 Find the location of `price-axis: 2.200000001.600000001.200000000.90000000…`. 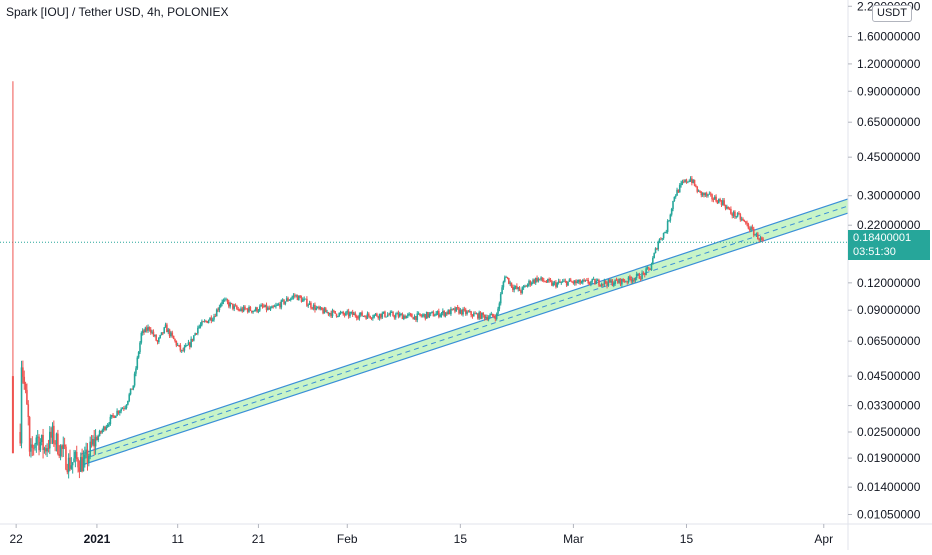

price-axis: 2.200000001.600000001.200000000.90000000… is located at coordinates (884, 275).